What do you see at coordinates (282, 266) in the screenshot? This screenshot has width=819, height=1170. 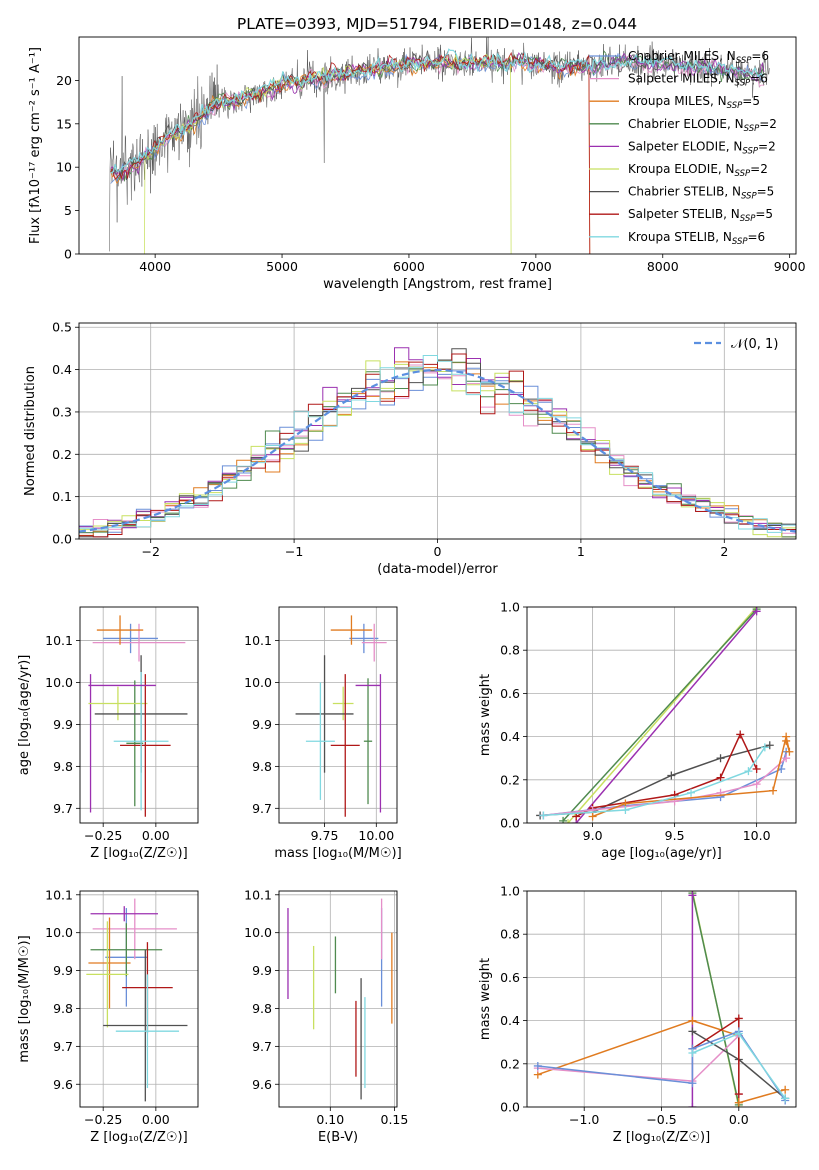 I see `x-tick-label: 5000` at bounding box center [282, 266].